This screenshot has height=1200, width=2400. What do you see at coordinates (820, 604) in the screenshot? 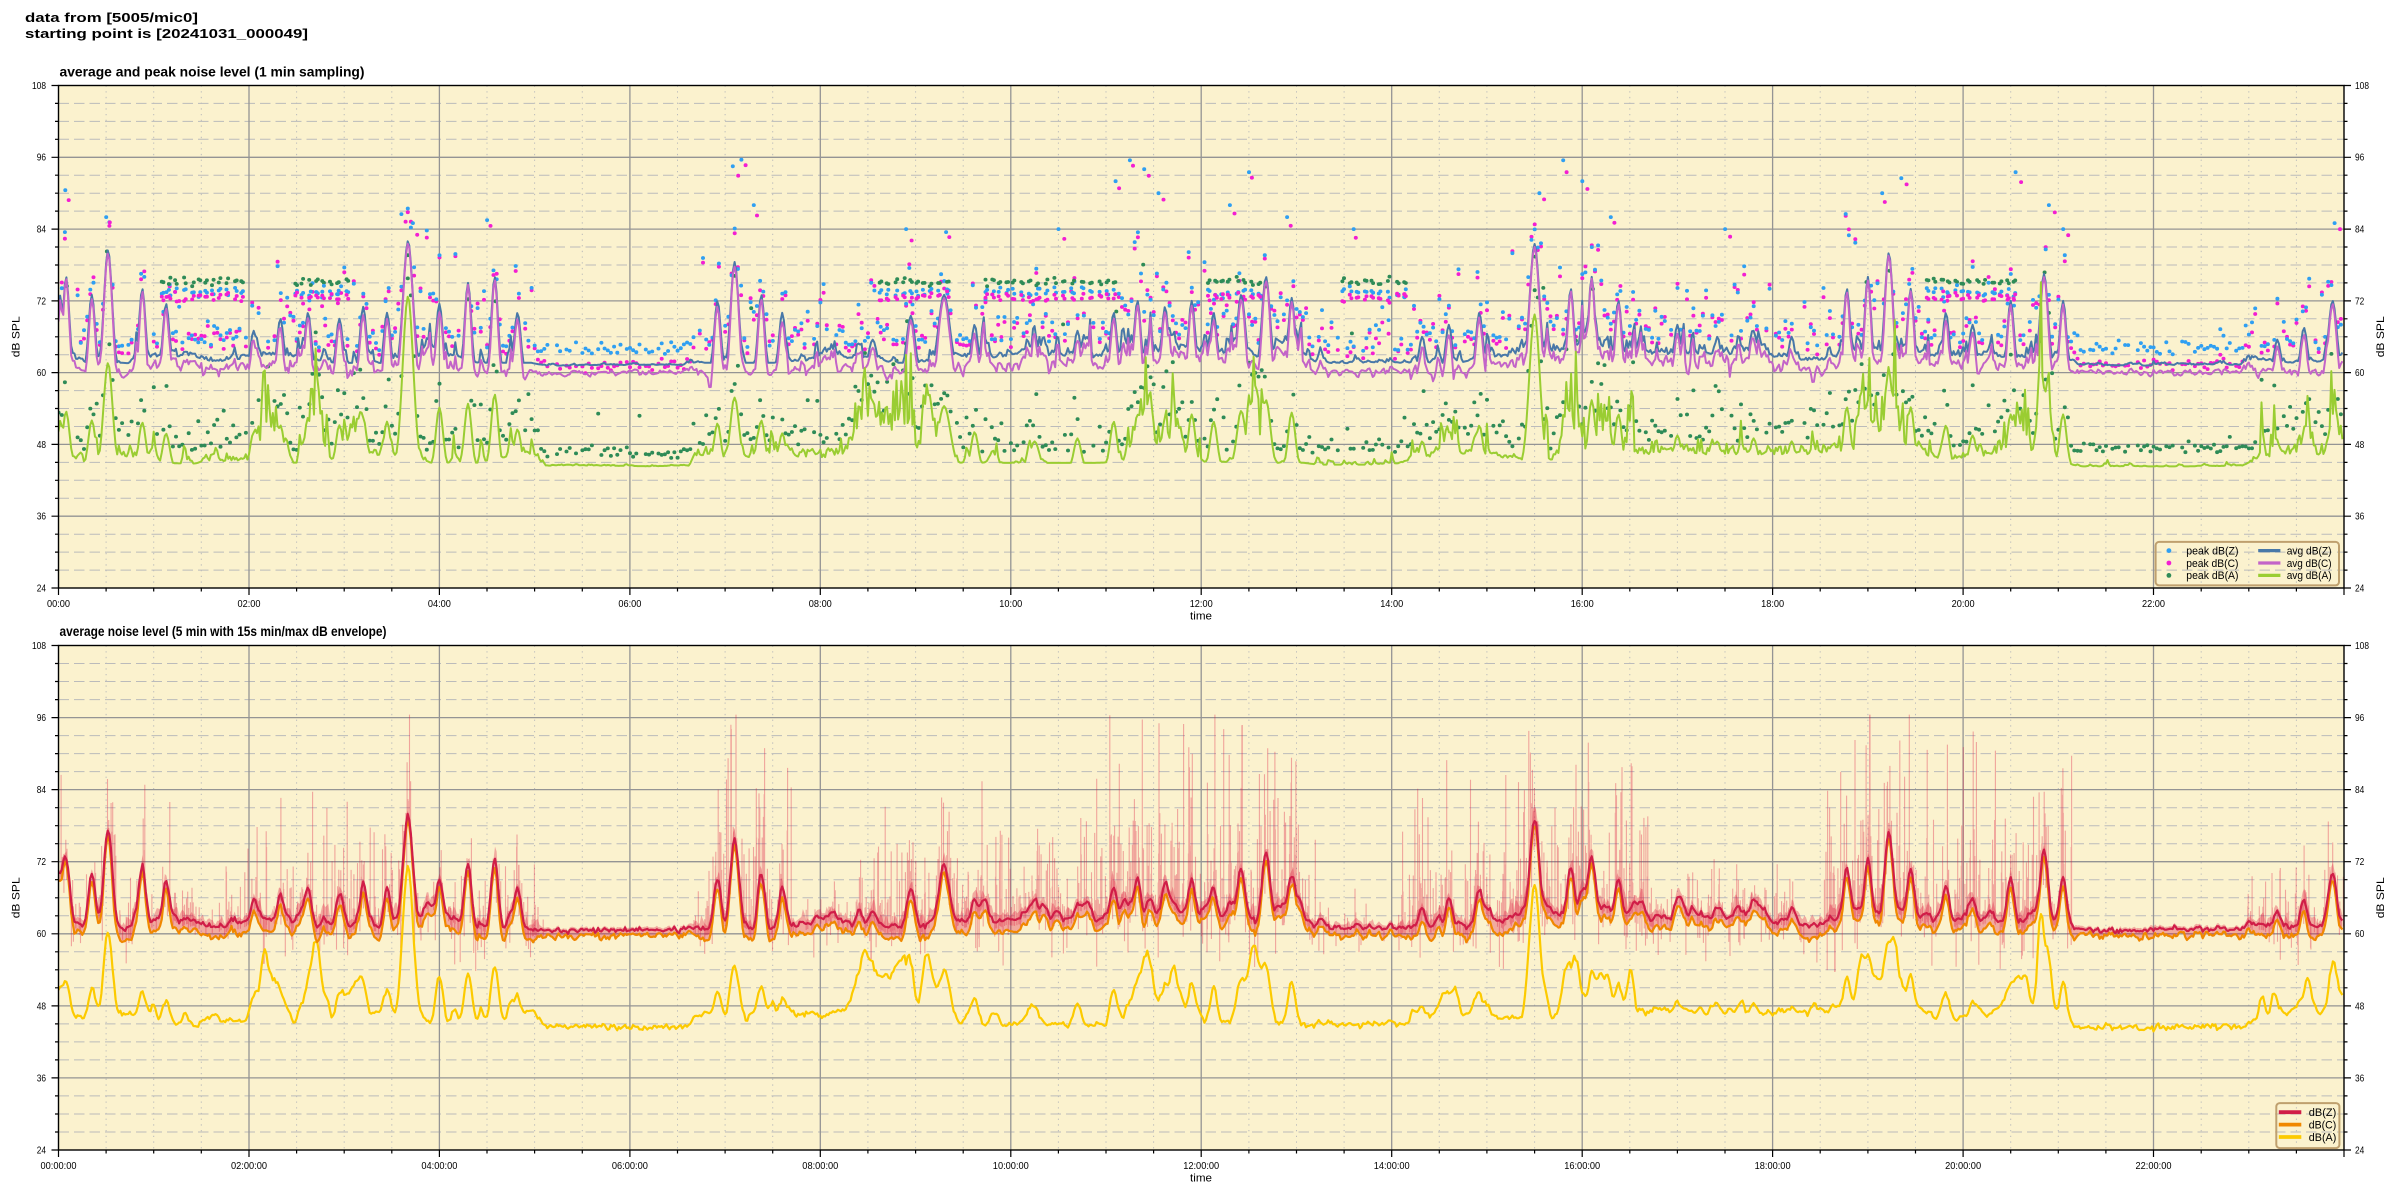
I see `svg-text: 08:00` at bounding box center [820, 604].